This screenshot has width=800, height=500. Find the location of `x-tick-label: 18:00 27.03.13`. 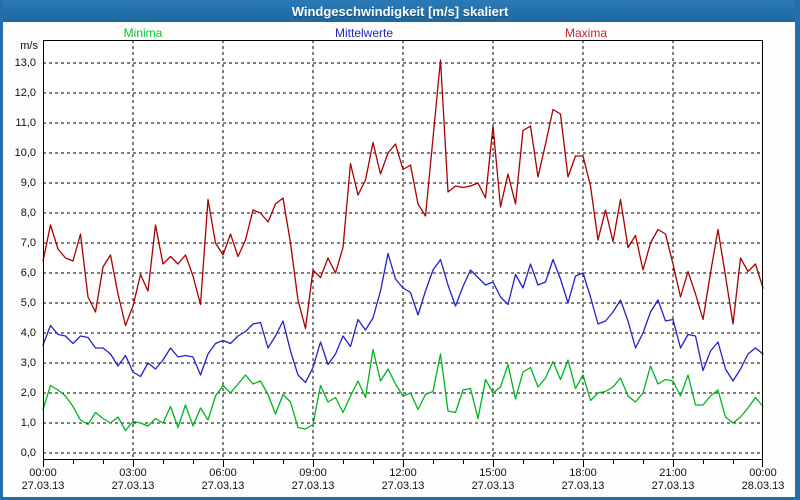

x-tick-label: 18:00 27.03.13 is located at coordinates (583, 480).